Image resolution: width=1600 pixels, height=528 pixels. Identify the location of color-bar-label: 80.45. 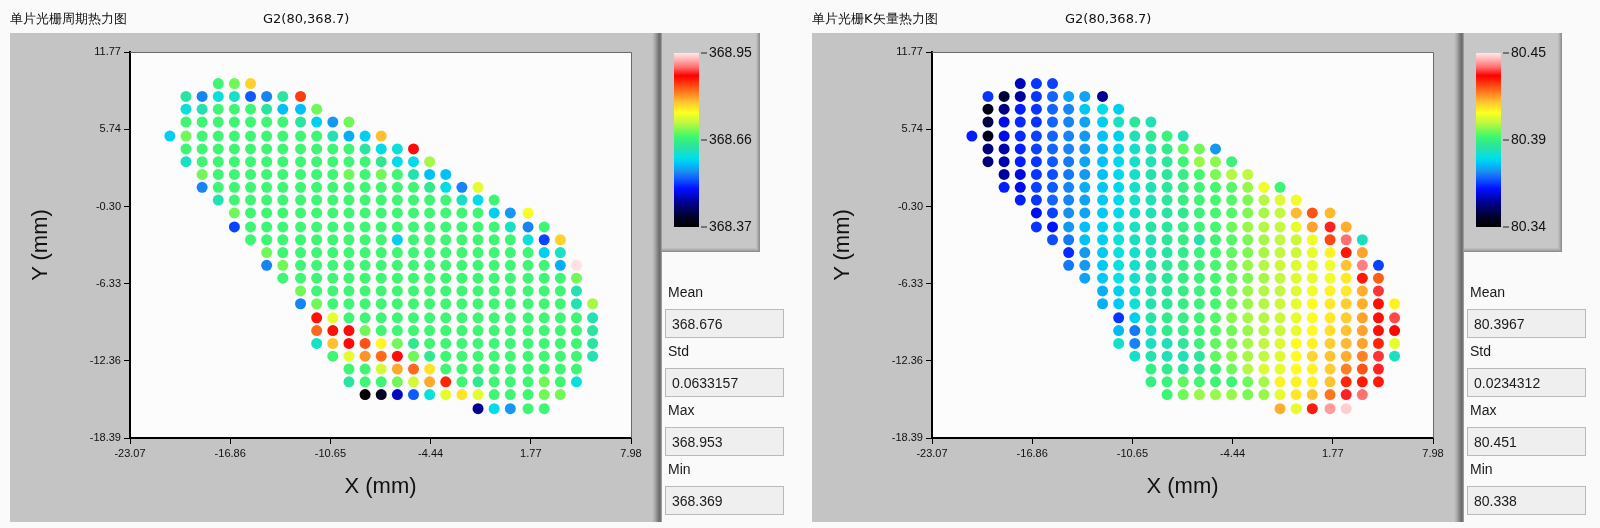
(1529, 51).